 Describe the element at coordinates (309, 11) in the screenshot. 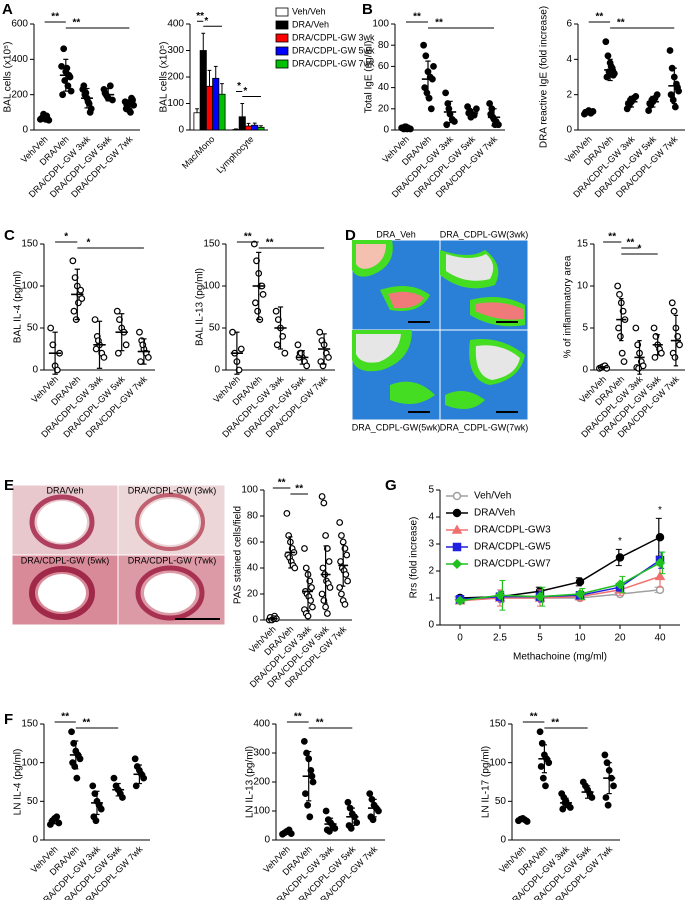

I see `legend-label: Veh/Veh` at that location.